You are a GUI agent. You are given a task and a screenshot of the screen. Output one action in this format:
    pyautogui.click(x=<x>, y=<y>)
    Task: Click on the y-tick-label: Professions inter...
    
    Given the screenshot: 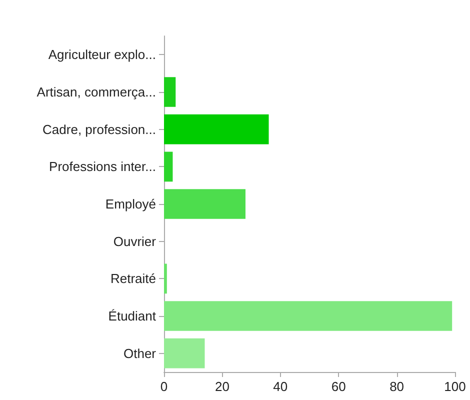 What is the action you would take?
    pyautogui.click(x=102, y=166)
    